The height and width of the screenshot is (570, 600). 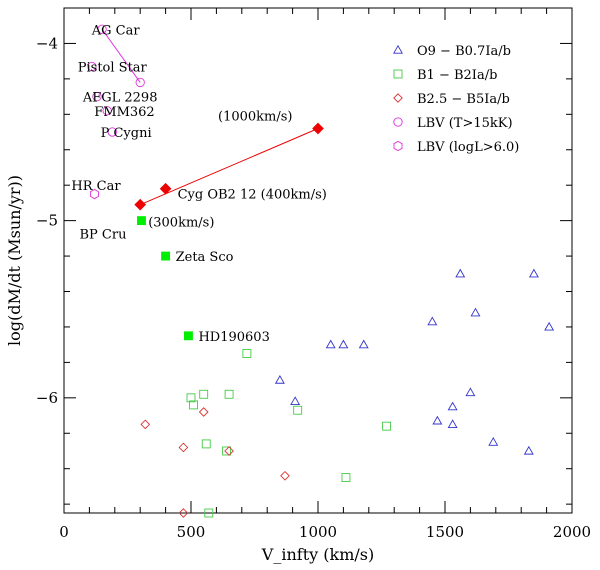 What do you see at coordinates (120, 98) in the screenshot?
I see `star-label: AFGL 2298` at bounding box center [120, 98].